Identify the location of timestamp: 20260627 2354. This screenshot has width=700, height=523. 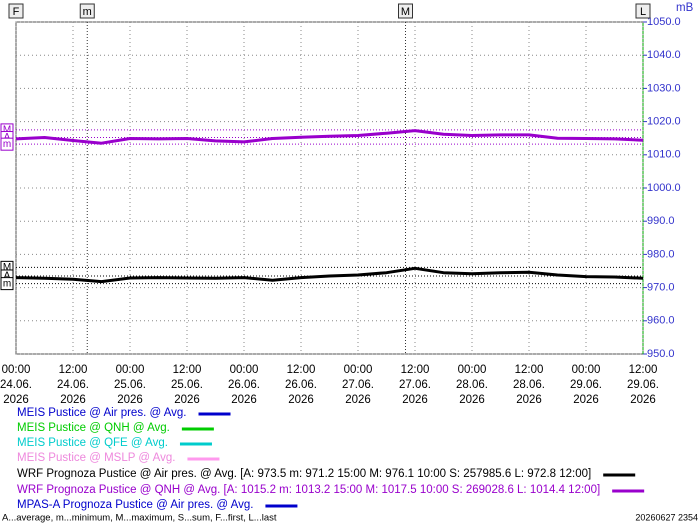
(666, 517).